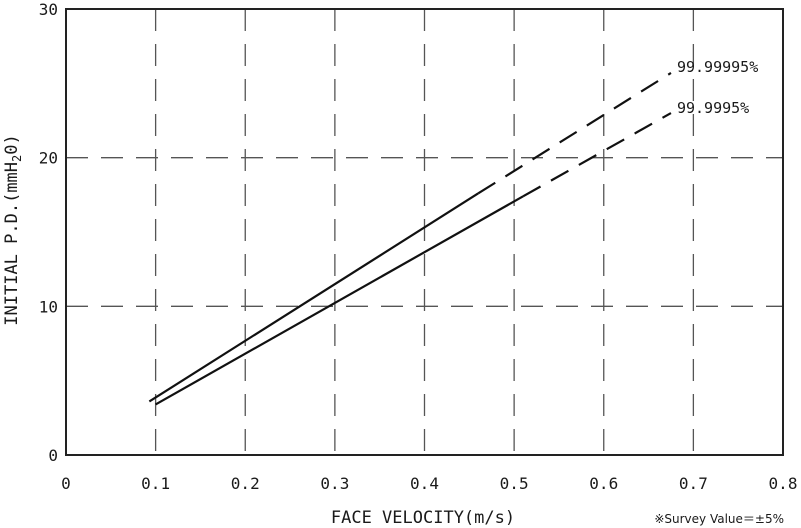 The width and height of the screenshot is (801, 528). What do you see at coordinates (719, 519) in the screenshot?
I see `survey-value-note: ※Survey Value＝±5%` at bounding box center [719, 519].